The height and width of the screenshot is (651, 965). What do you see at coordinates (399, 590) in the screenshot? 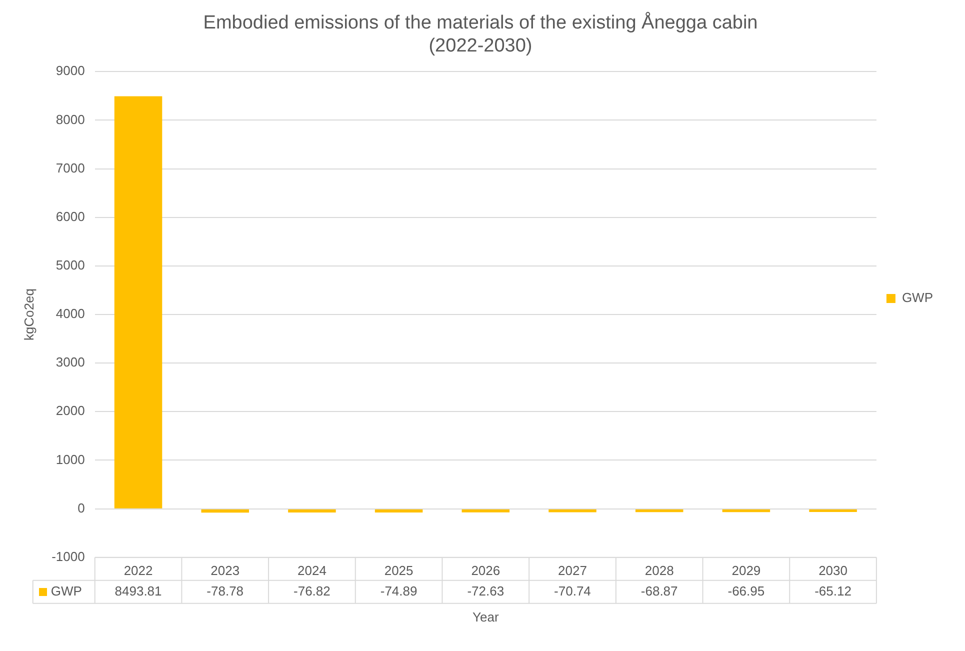
I see `data-label: -74.89` at bounding box center [399, 590].